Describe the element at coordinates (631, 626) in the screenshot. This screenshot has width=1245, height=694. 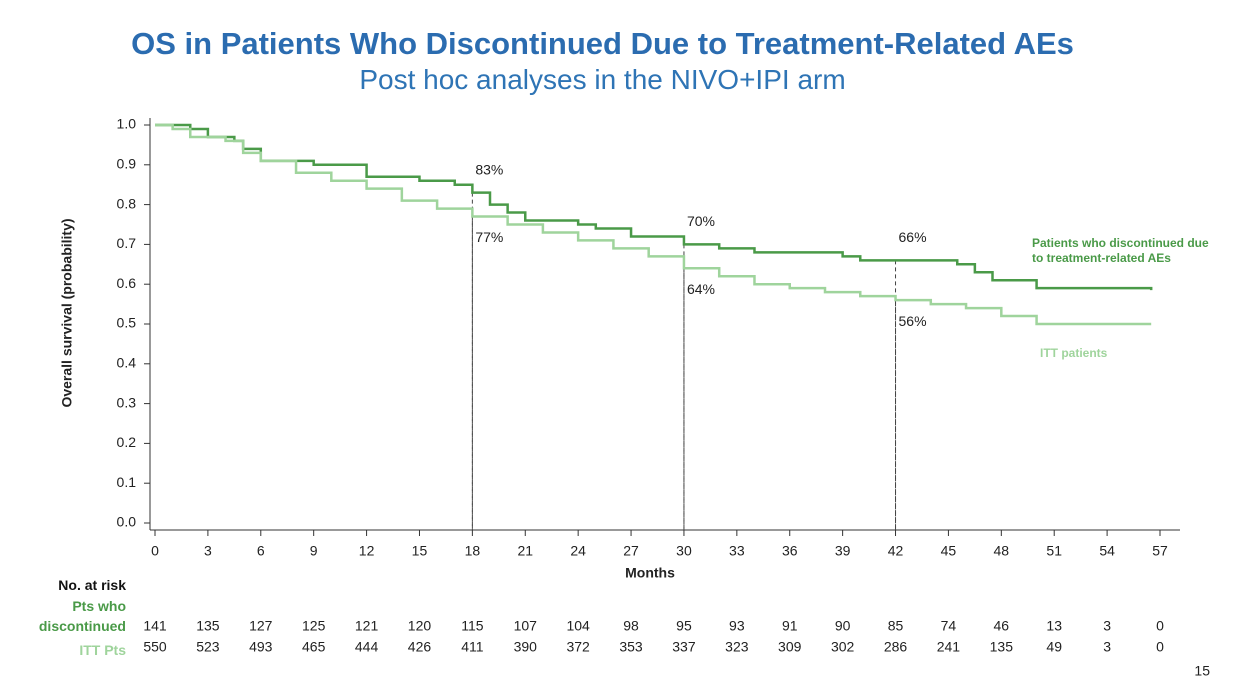
I see `risk-count: 98` at that location.